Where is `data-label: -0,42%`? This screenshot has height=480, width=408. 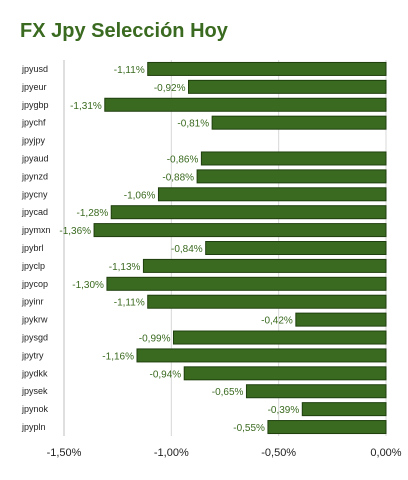
data-label: -0,42% is located at coordinates (277, 321).